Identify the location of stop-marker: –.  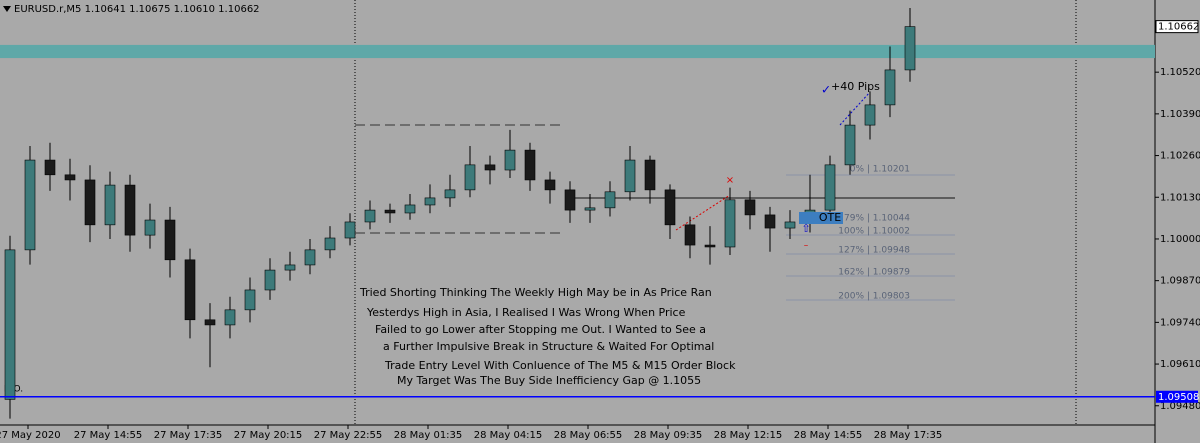
(806, 246).